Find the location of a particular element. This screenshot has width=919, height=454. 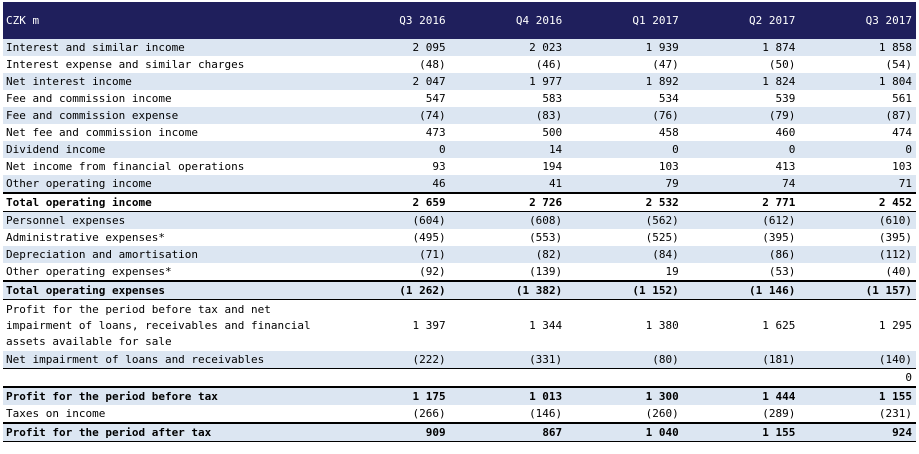

row-value: 1 804 is located at coordinates (857, 81).